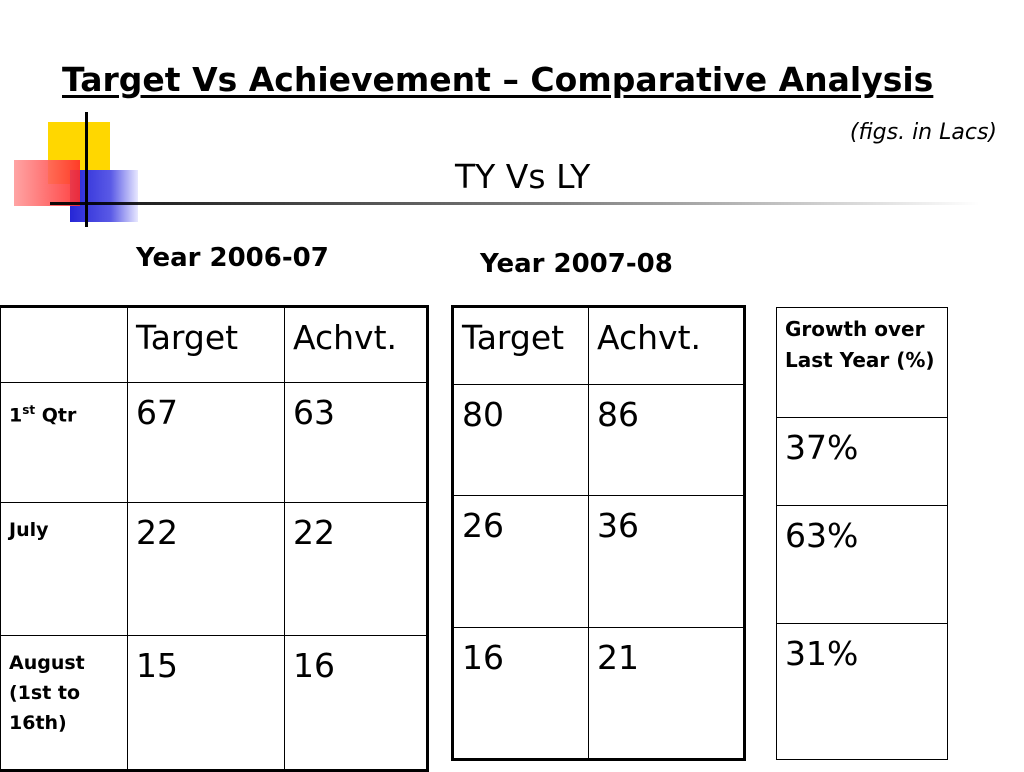  I want to click on corner-cell, so click(64, 344).